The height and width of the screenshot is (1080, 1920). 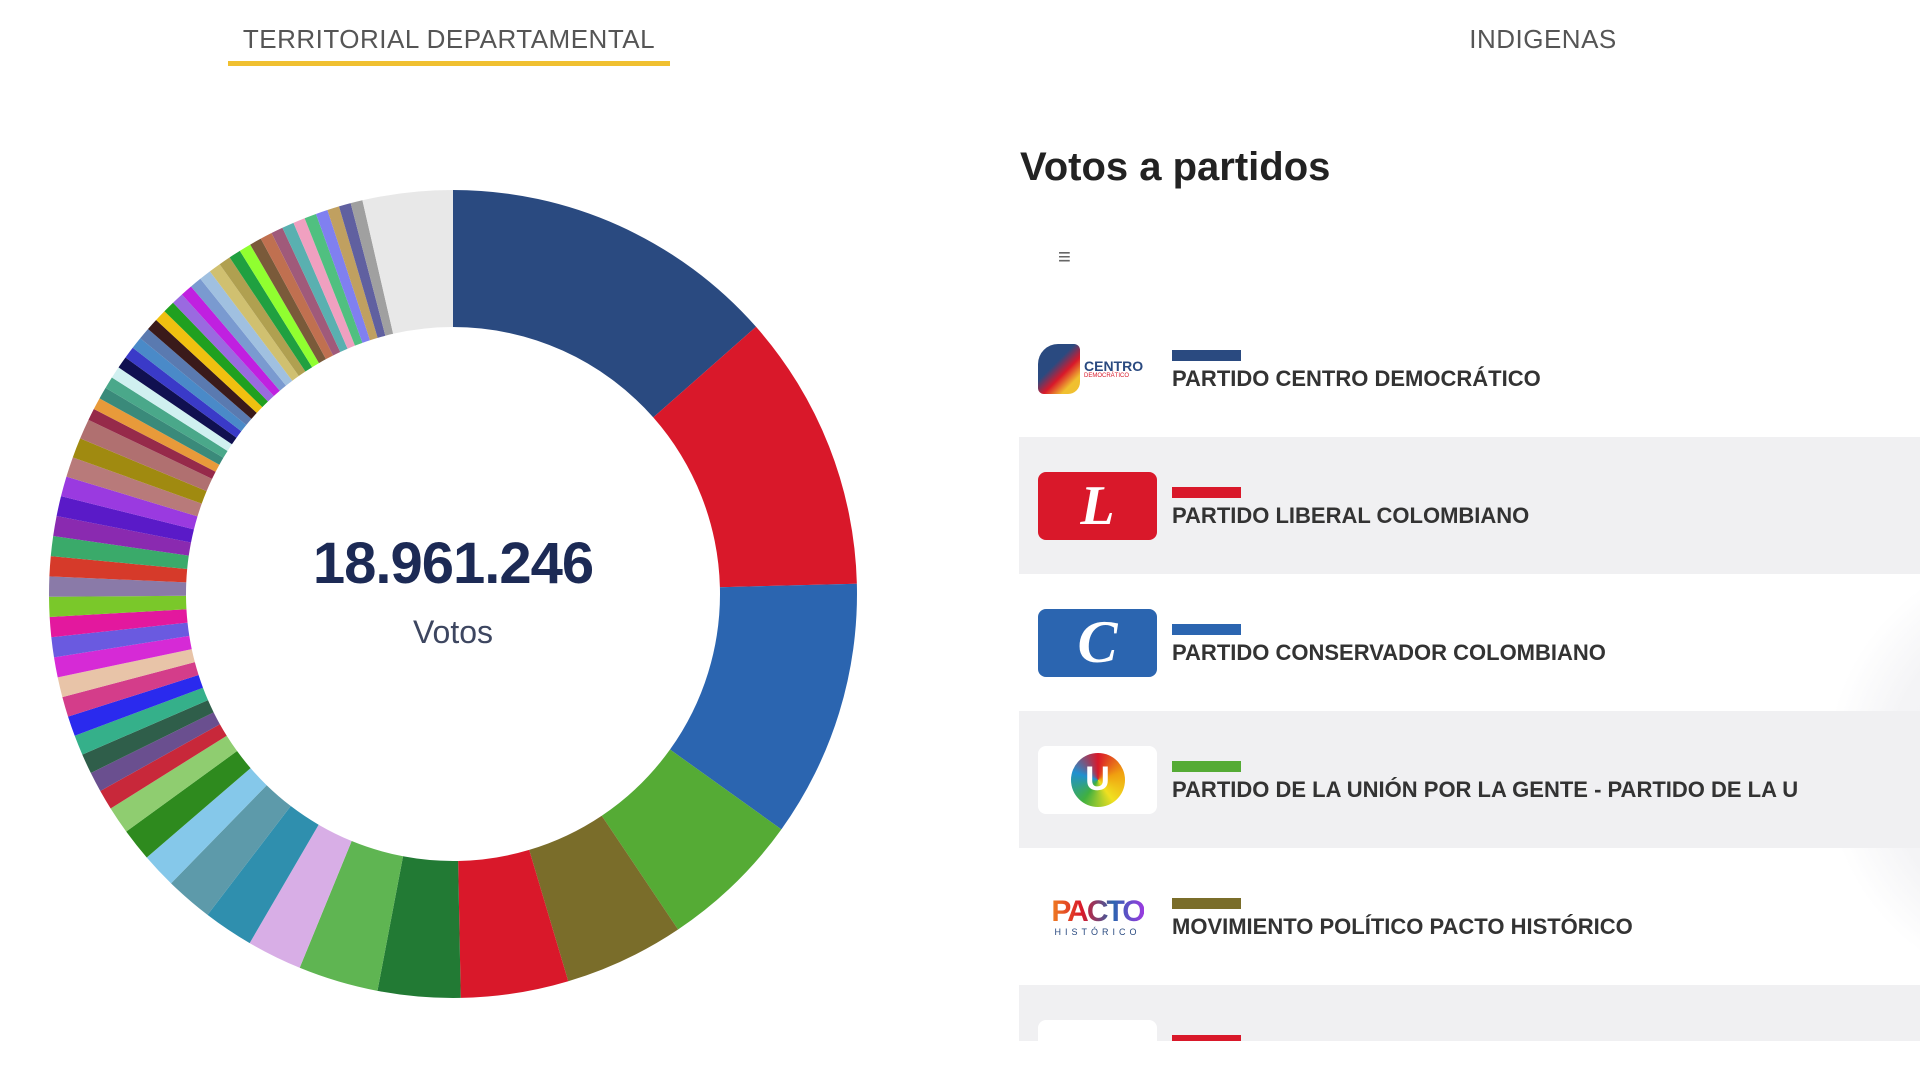 What do you see at coordinates (1356, 378) in the screenshot?
I see `party-name: PARTIDO CENTRO DEMOCRÁTICO` at bounding box center [1356, 378].